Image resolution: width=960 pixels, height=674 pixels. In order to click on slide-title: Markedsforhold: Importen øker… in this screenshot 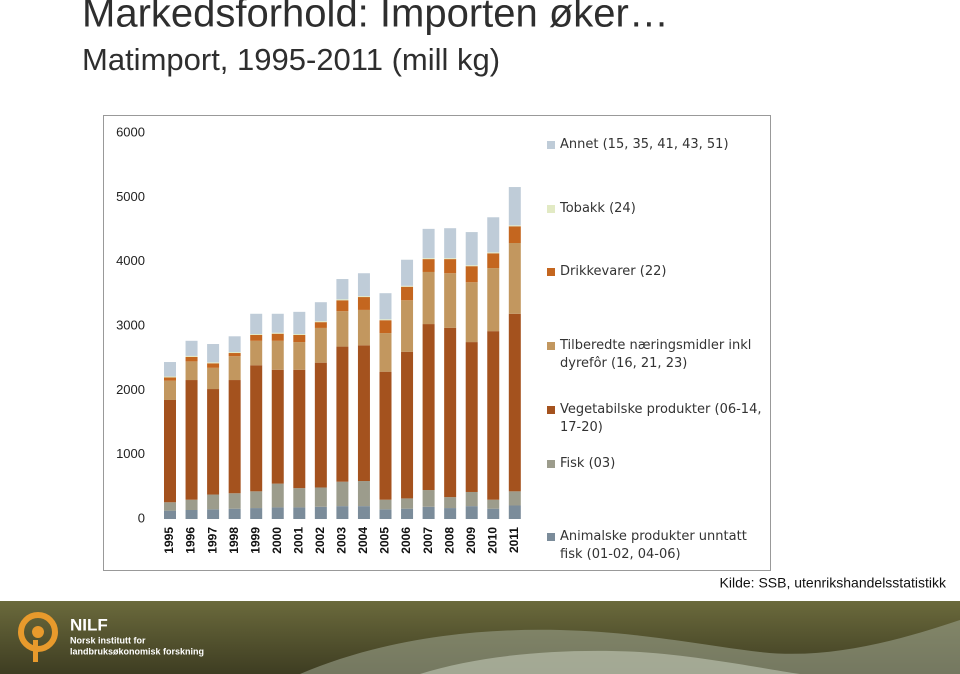, I will do `click(375, 18)`.